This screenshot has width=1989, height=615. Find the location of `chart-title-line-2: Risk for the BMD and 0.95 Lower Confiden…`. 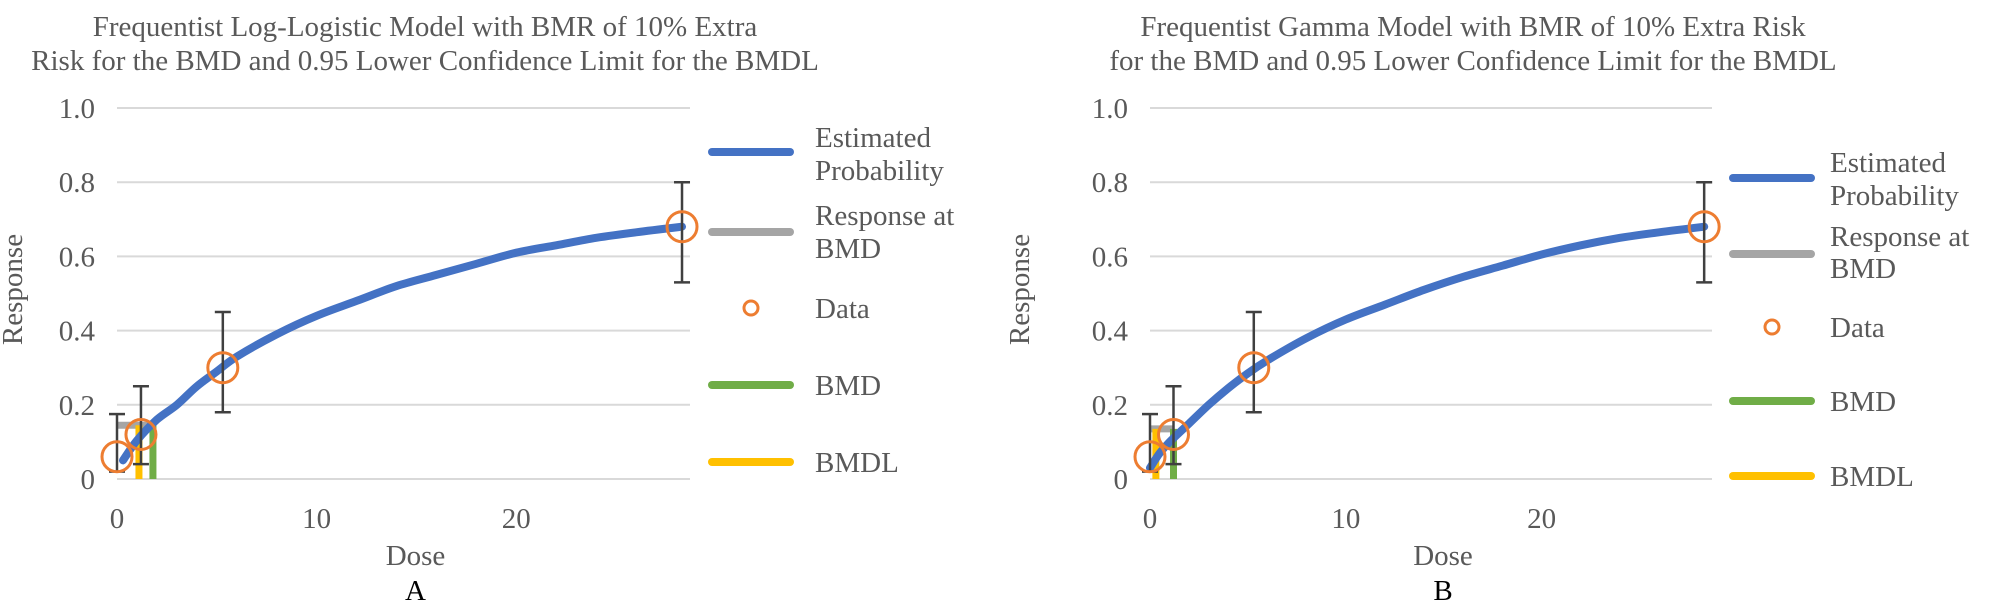

chart-title-line-2: Risk for the BMD and 0.95 Lower Confiden… is located at coordinates (425, 61).